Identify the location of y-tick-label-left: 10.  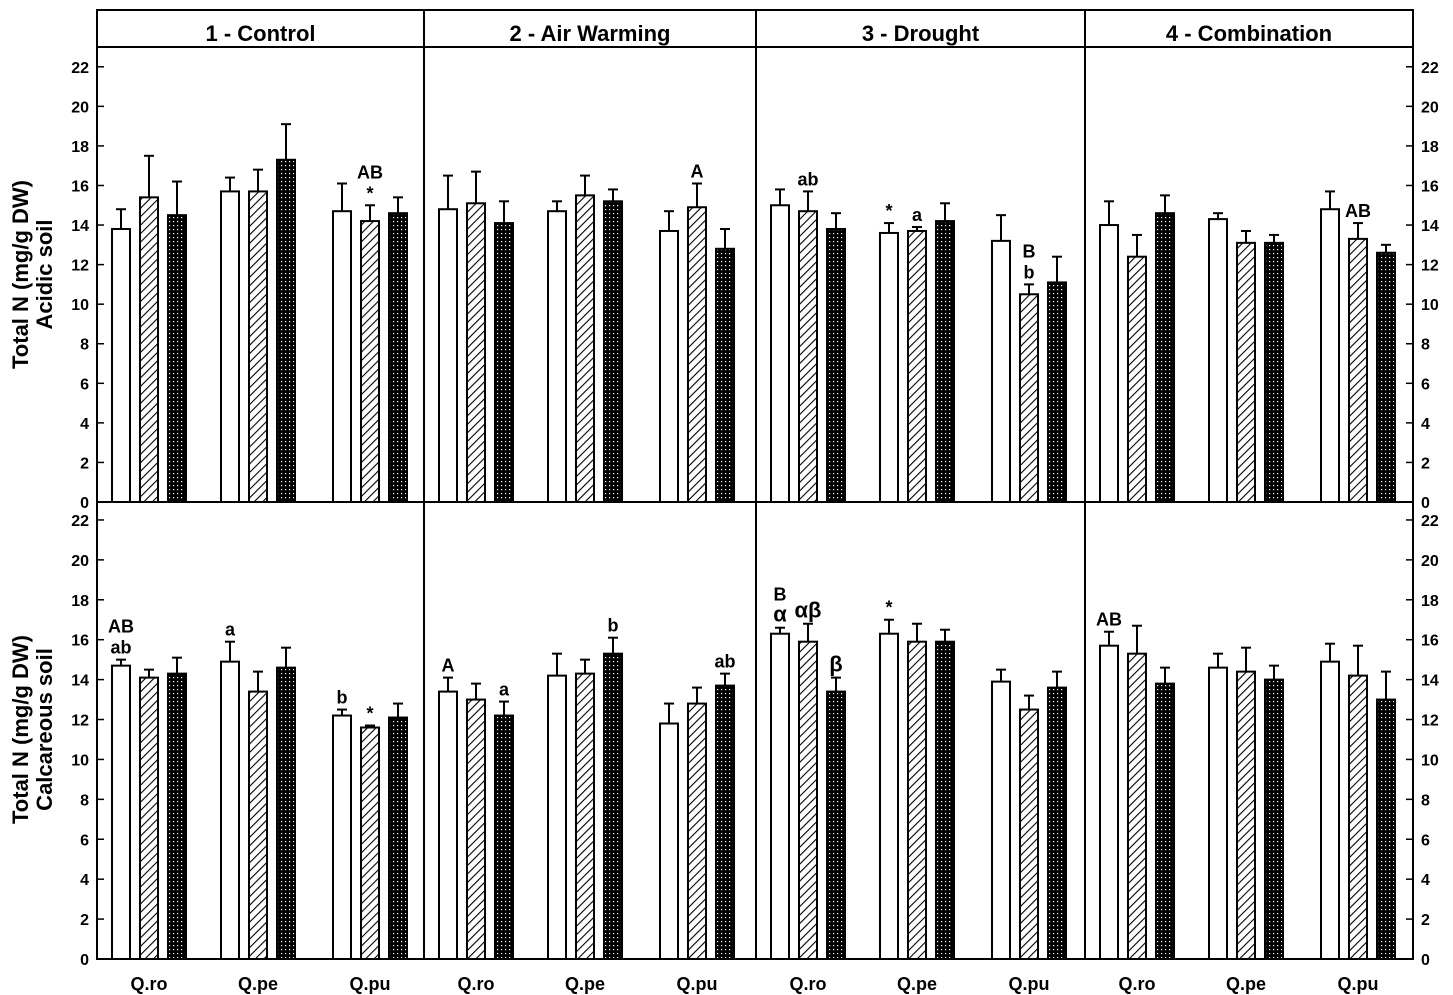
(80, 760).